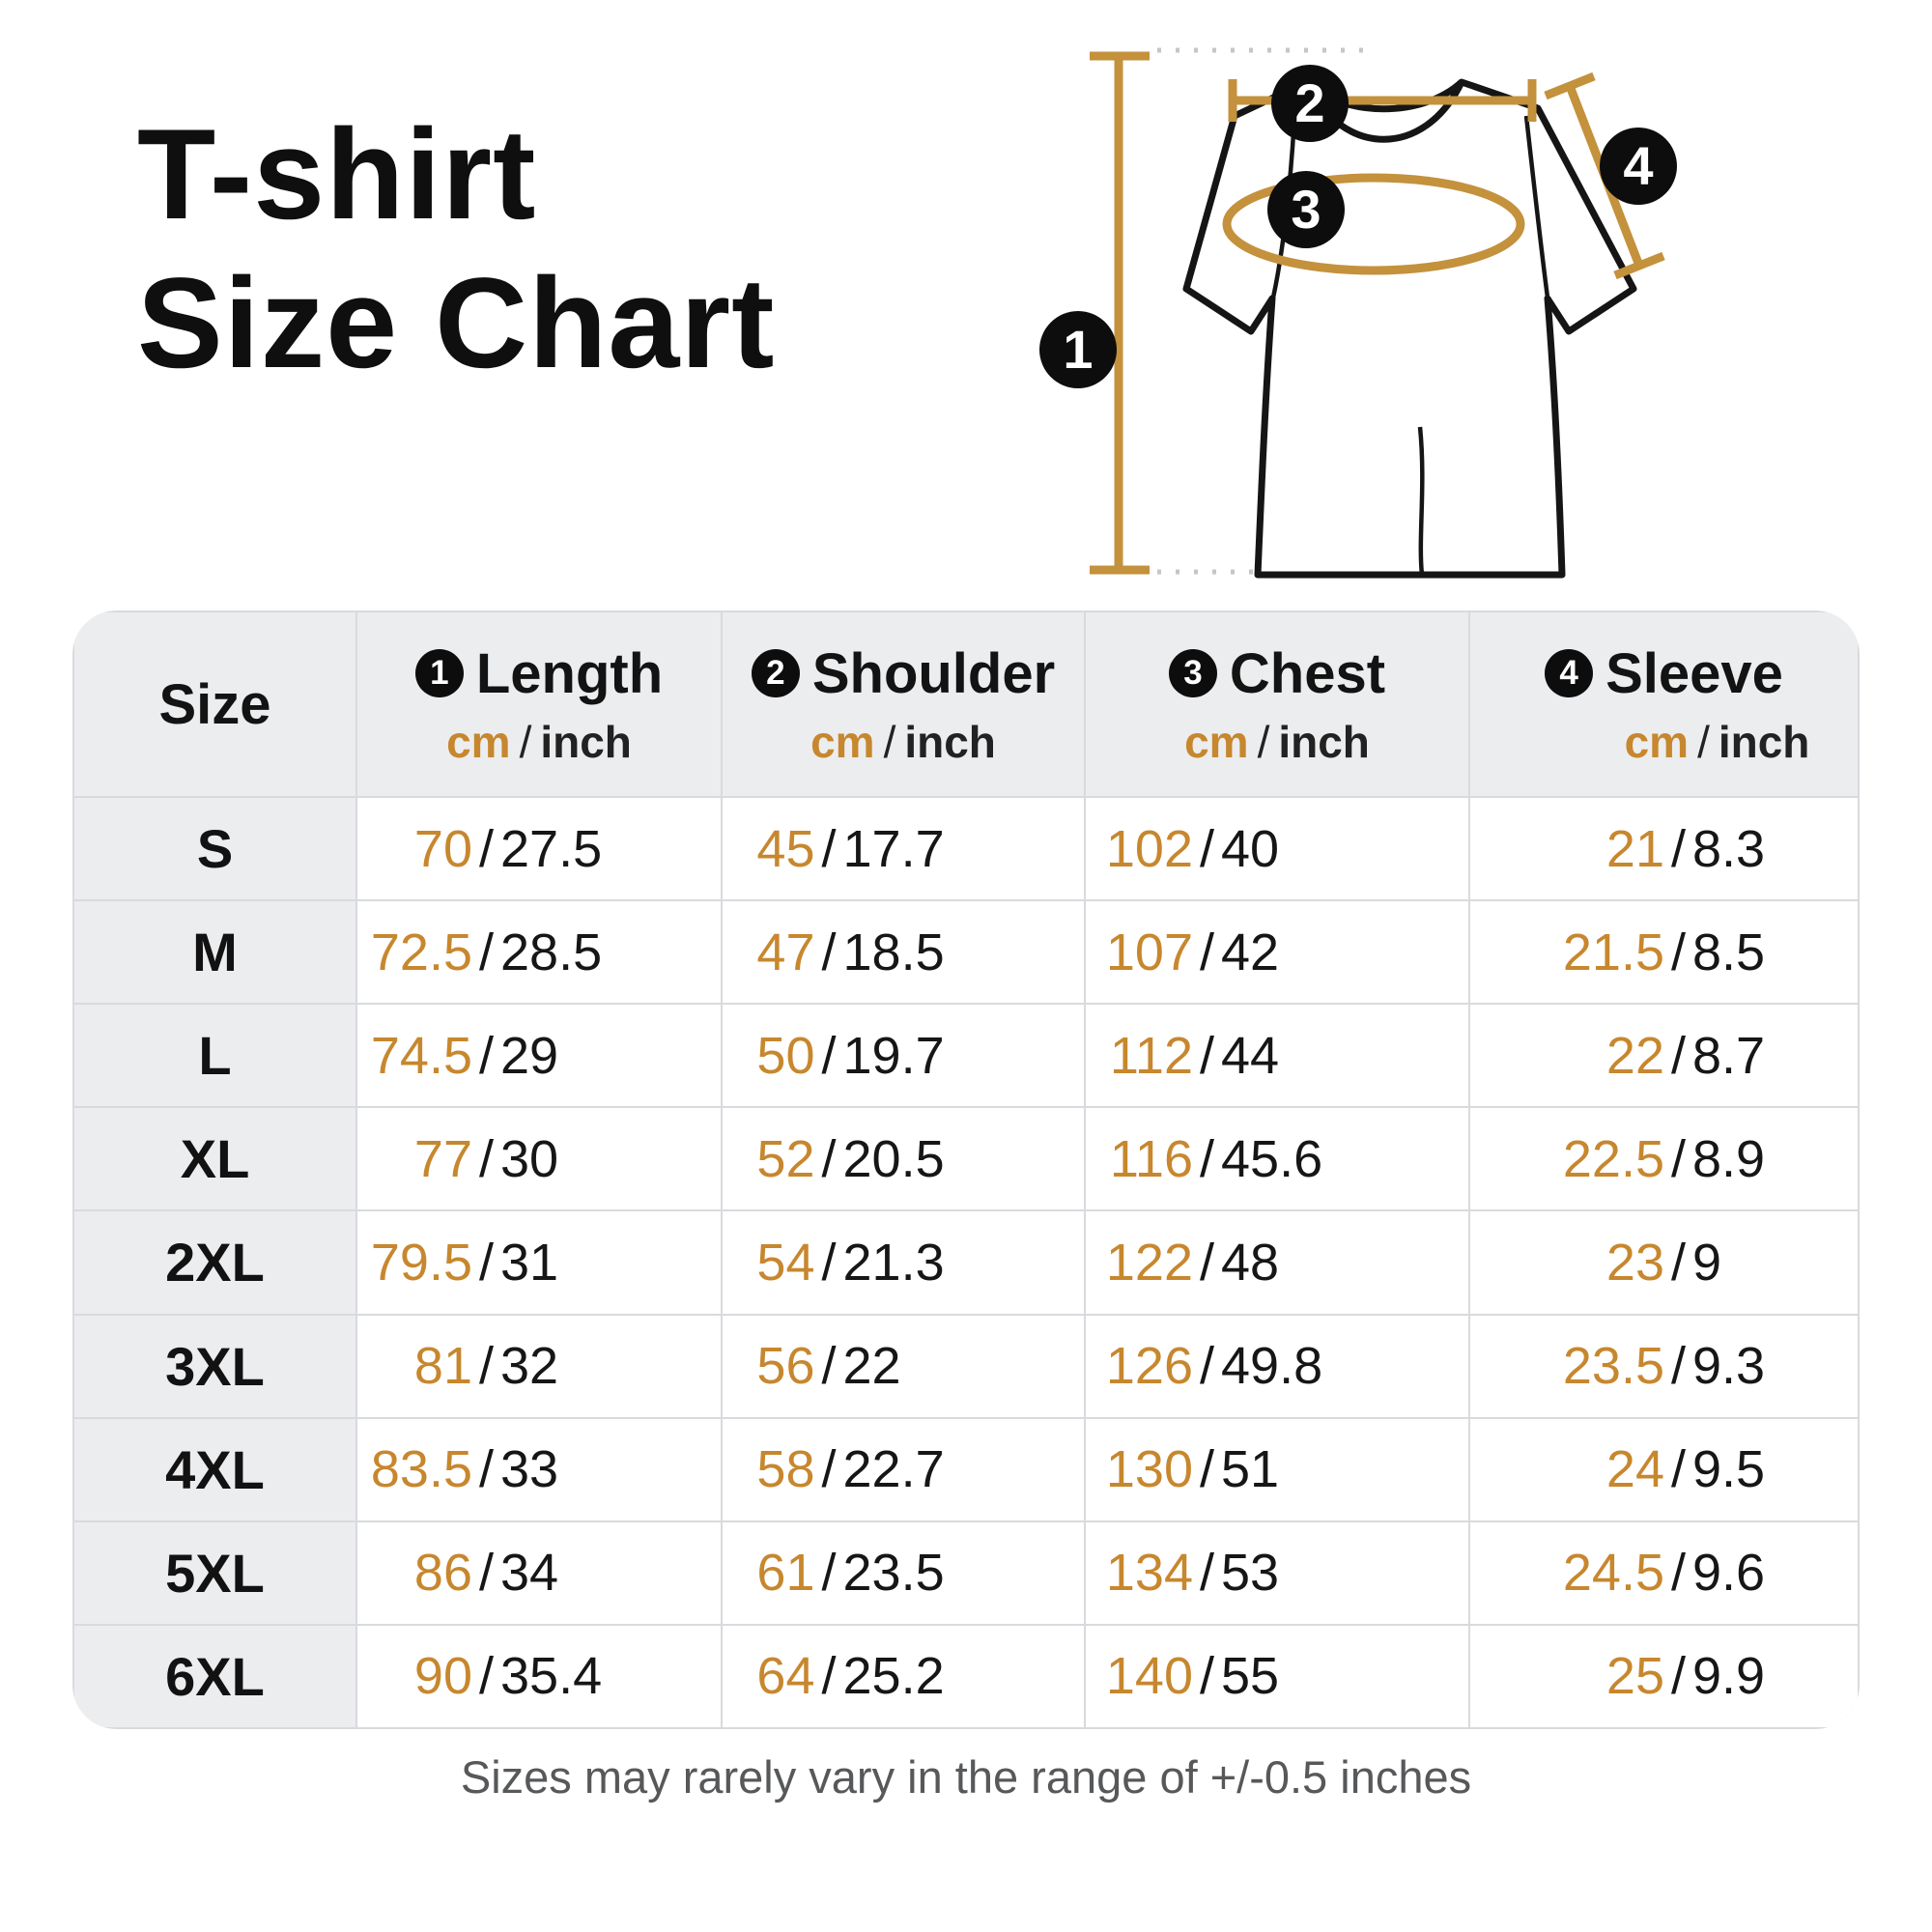  What do you see at coordinates (214, 1469) in the screenshot?
I see `row-label: 4XL` at bounding box center [214, 1469].